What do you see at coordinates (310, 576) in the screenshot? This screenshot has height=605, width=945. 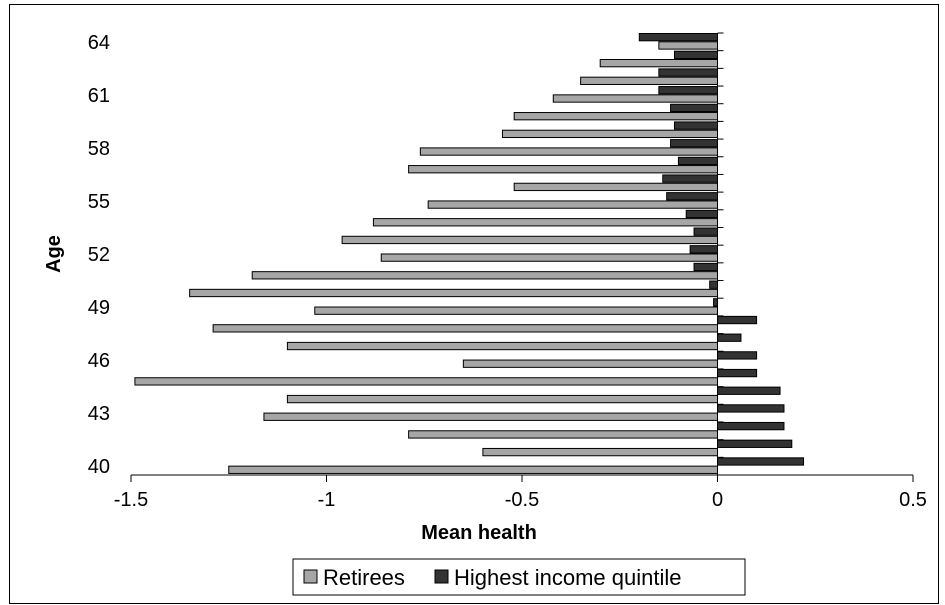 I see `legend-swatch-retirees` at bounding box center [310, 576].